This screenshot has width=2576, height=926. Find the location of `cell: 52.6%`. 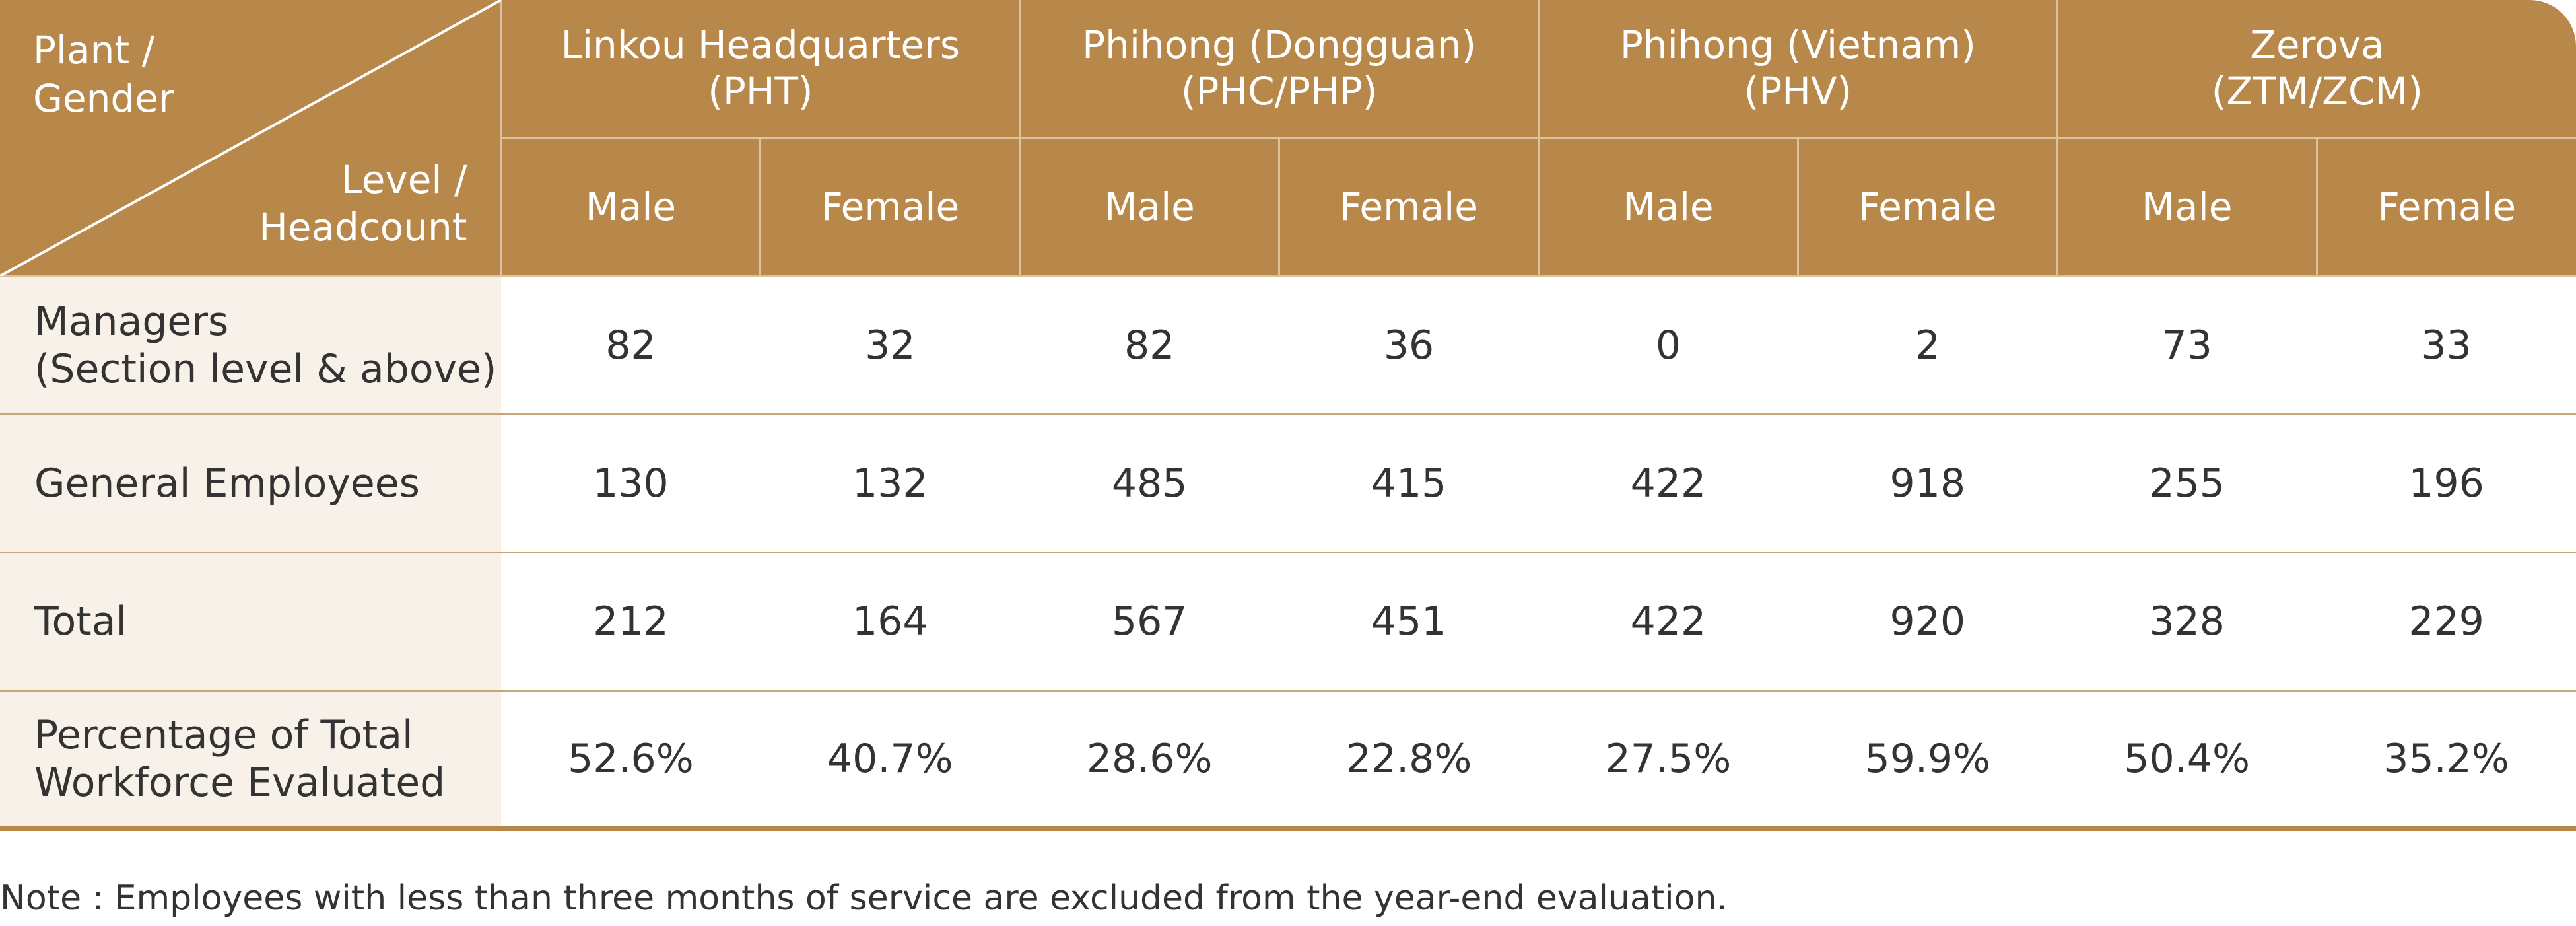

cell: 52.6% is located at coordinates (631, 760).